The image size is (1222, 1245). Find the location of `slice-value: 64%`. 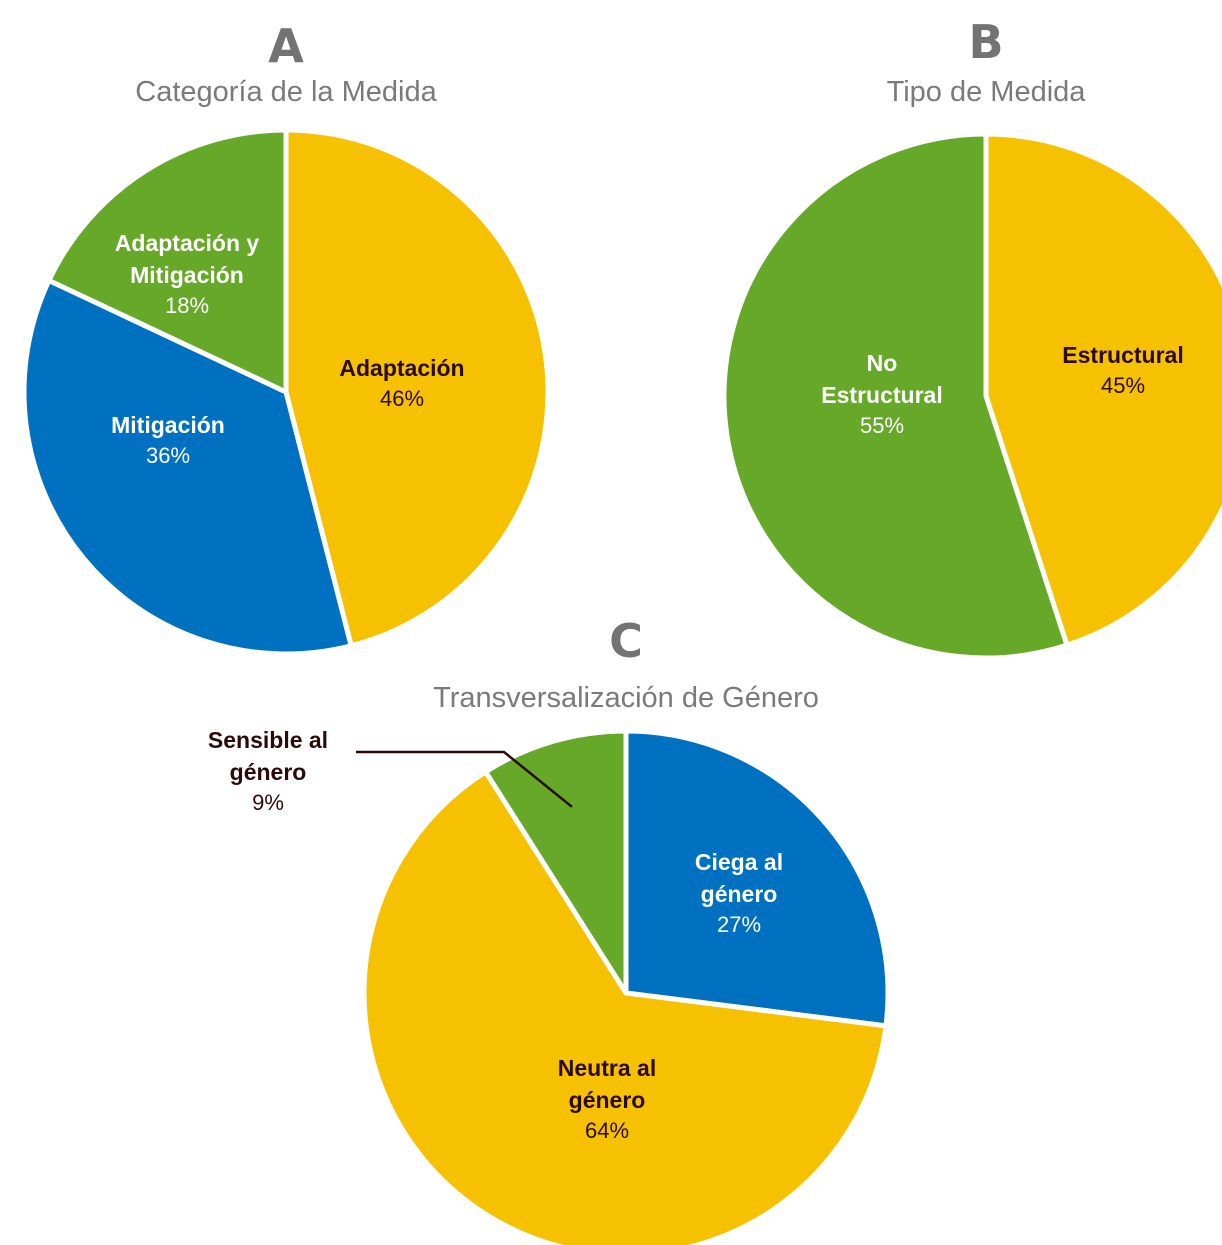

slice-value: 64% is located at coordinates (607, 1130).